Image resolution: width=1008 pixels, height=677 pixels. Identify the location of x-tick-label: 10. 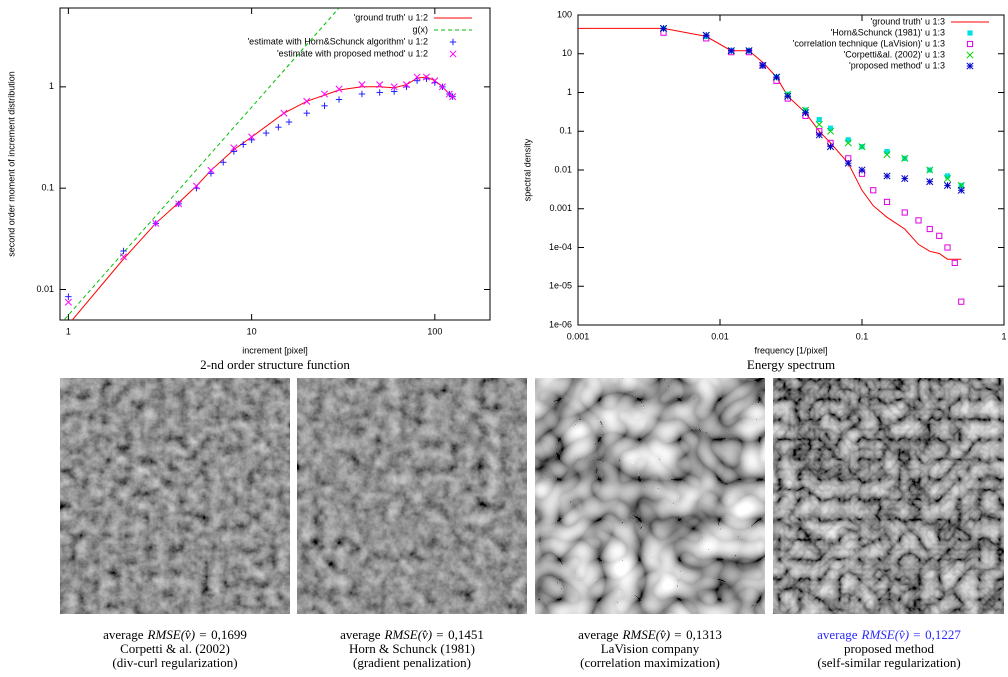
(252, 331).